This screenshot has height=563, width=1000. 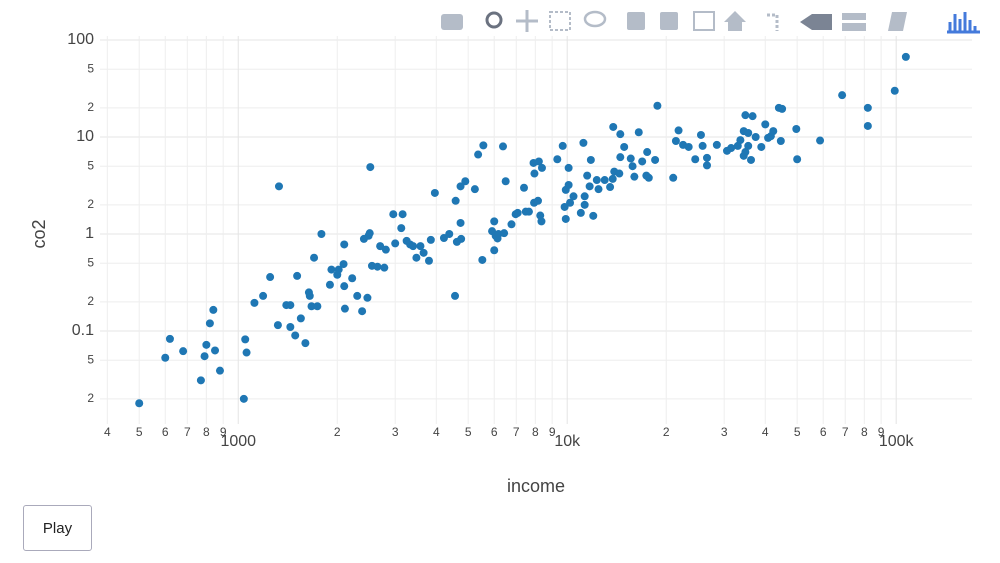 What do you see at coordinates (560, 21) in the screenshot?
I see `box-select-icon` at bounding box center [560, 21].